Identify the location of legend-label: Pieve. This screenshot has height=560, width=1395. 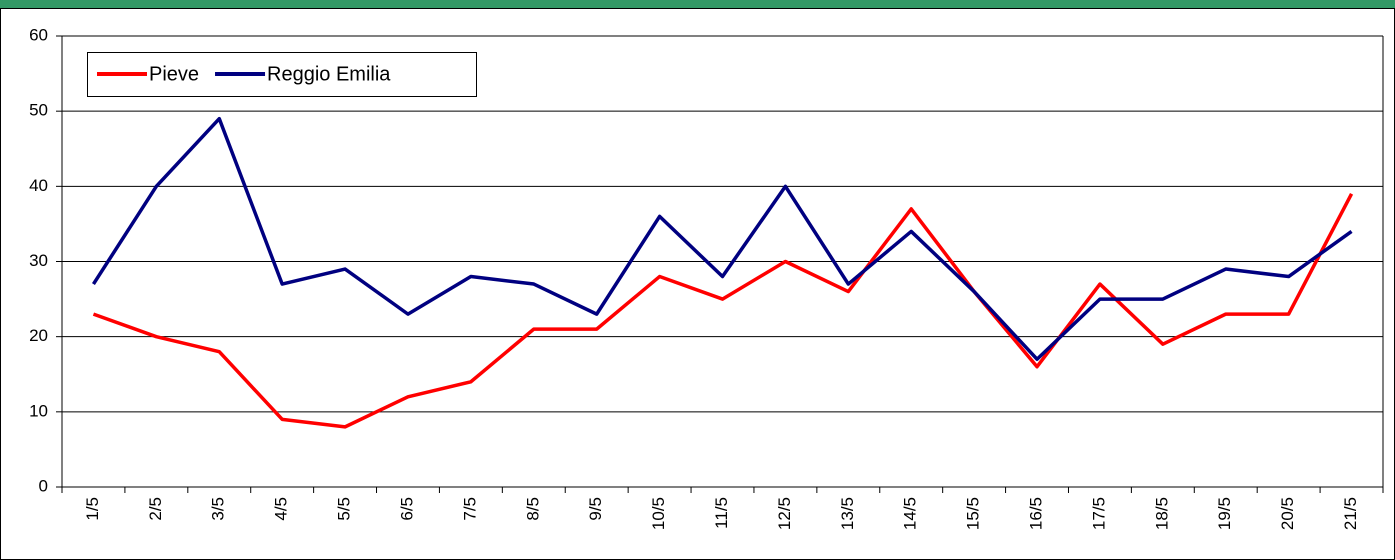
(174, 74).